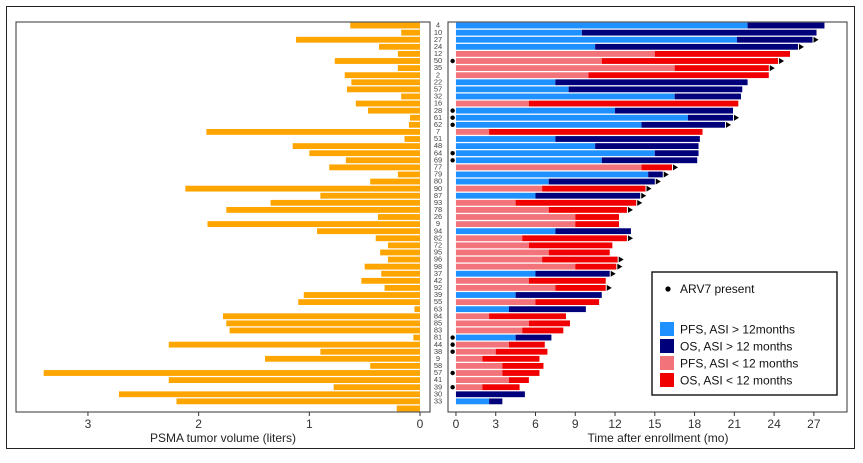 This screenshot has height=463, width=863. Describe the element at coordinates (438, 230) in the screenshot. I see `patient-id-label: 94` at that location.